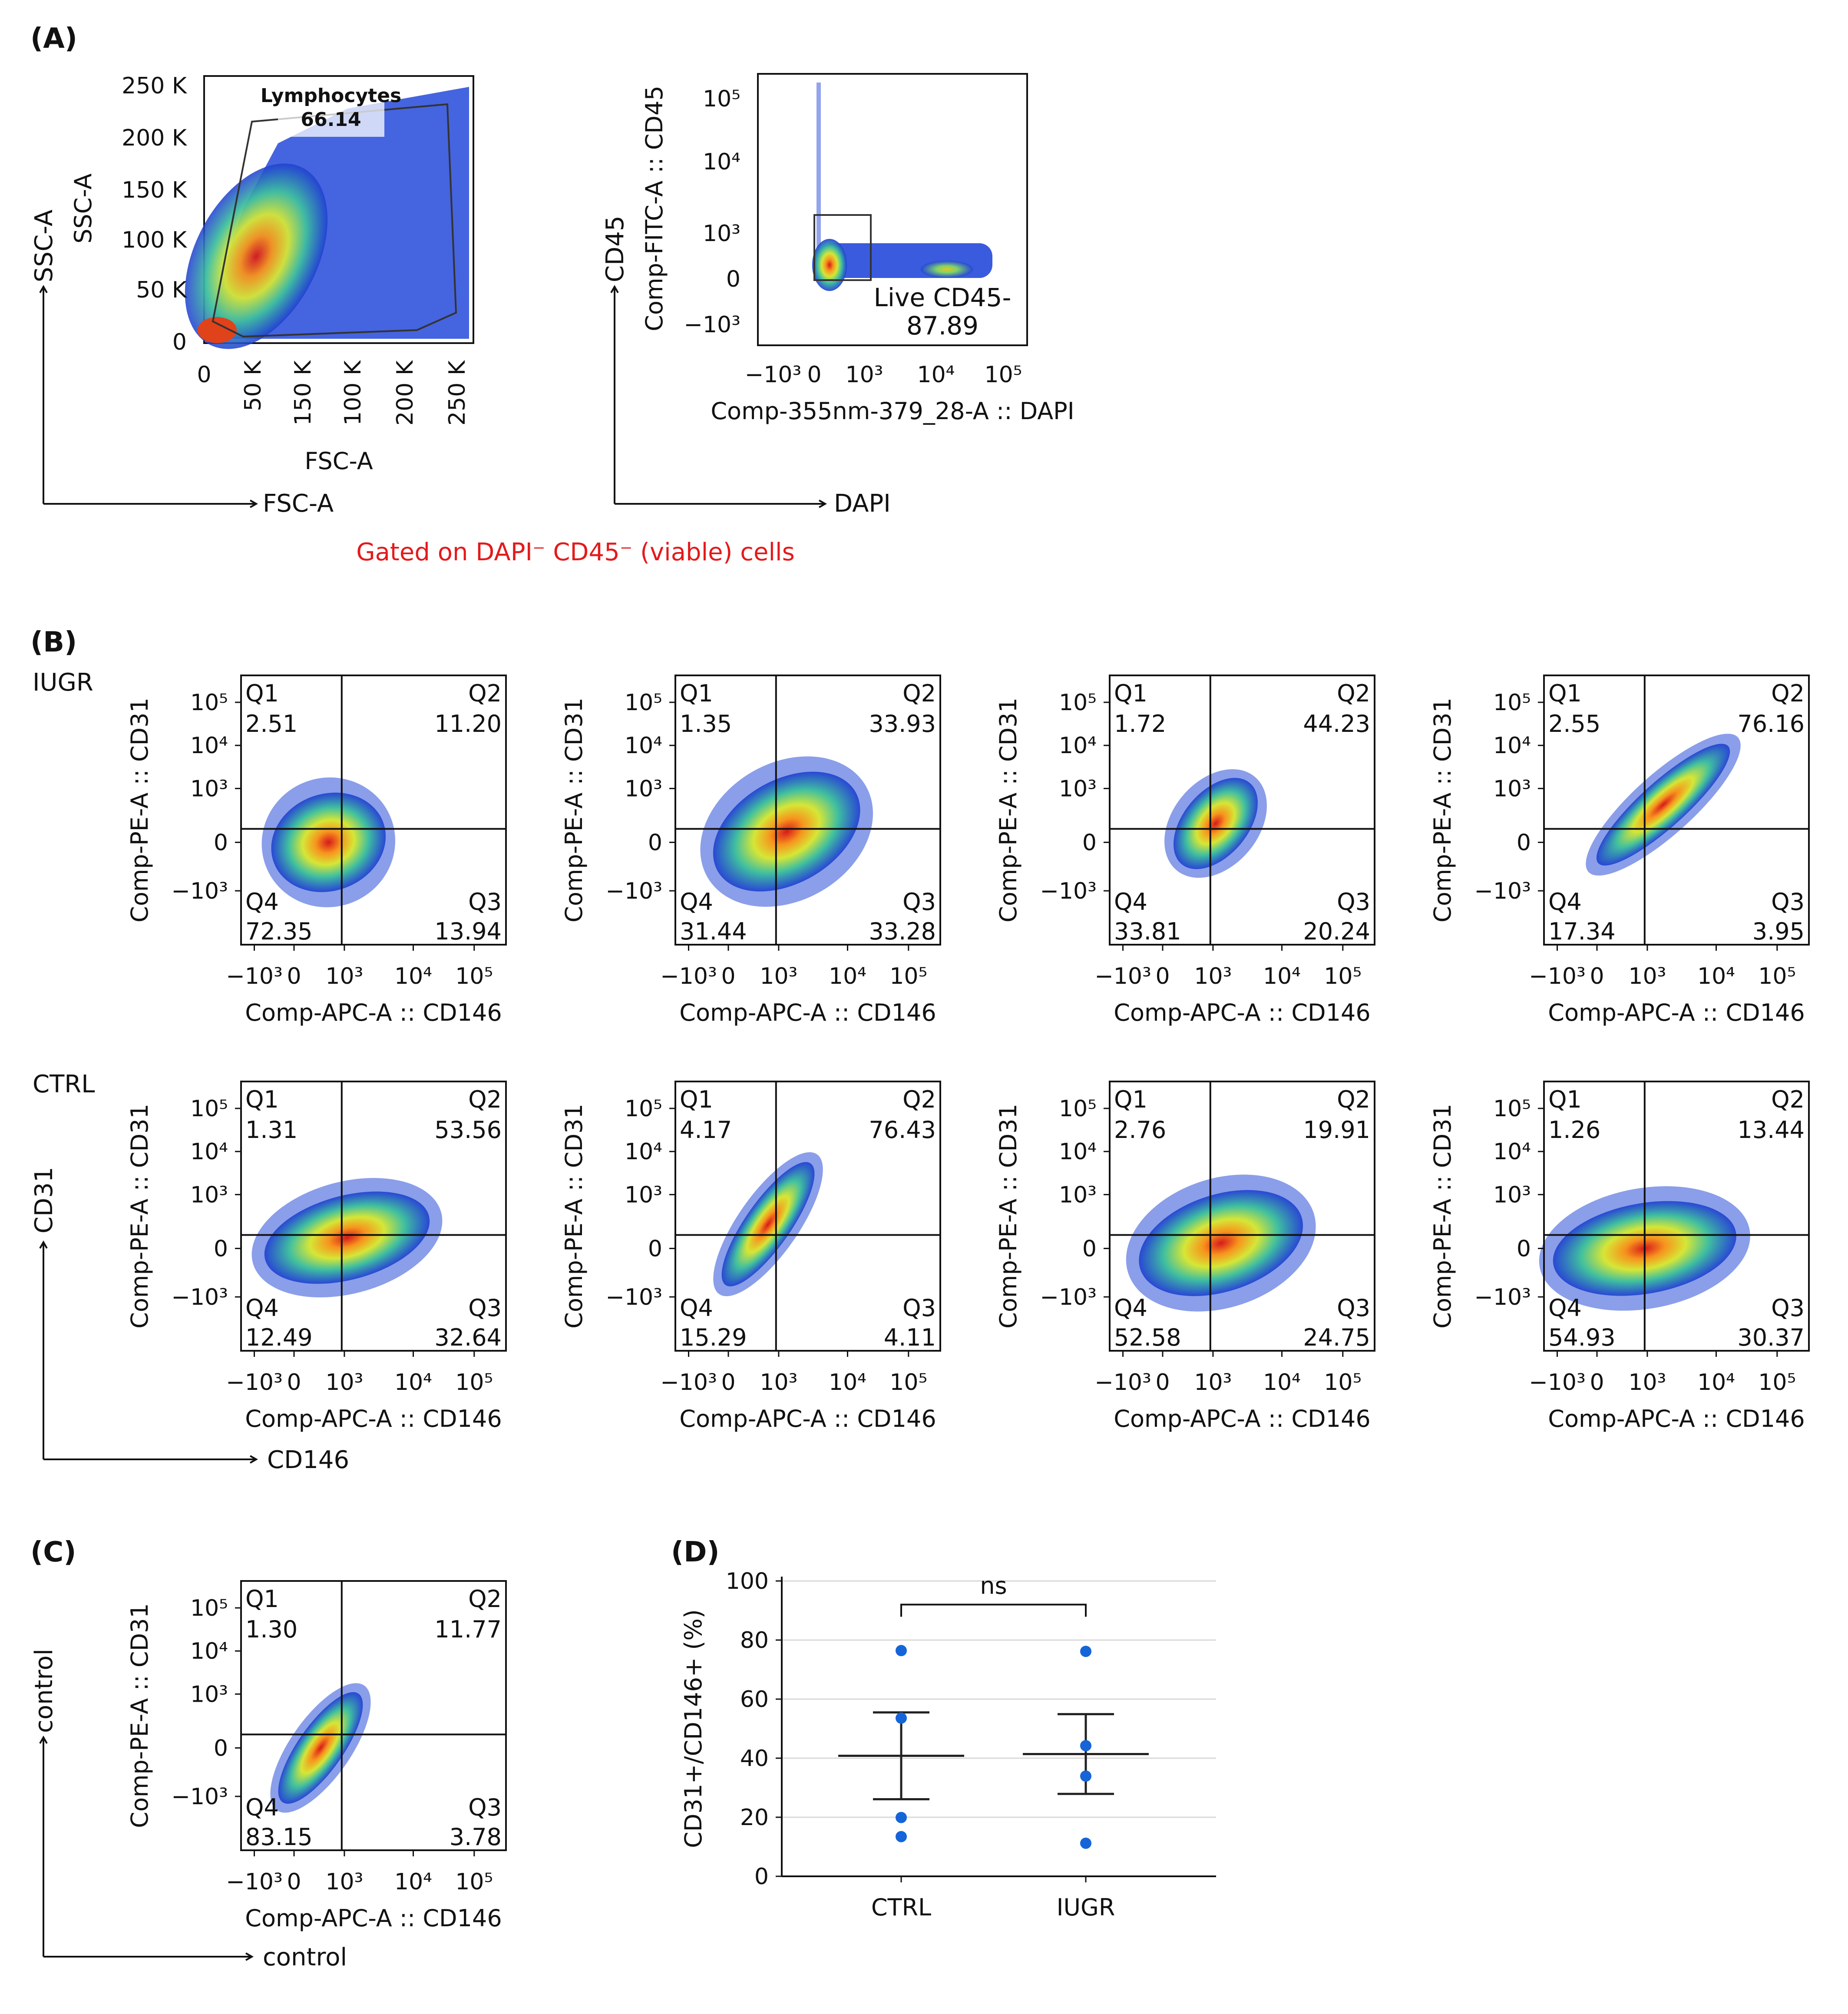 This screenshot has width=1848, height=2014. Describe the element at coordinates (901, 1907) in the screenshot. I see `d-category-label: CTRL` at that location.